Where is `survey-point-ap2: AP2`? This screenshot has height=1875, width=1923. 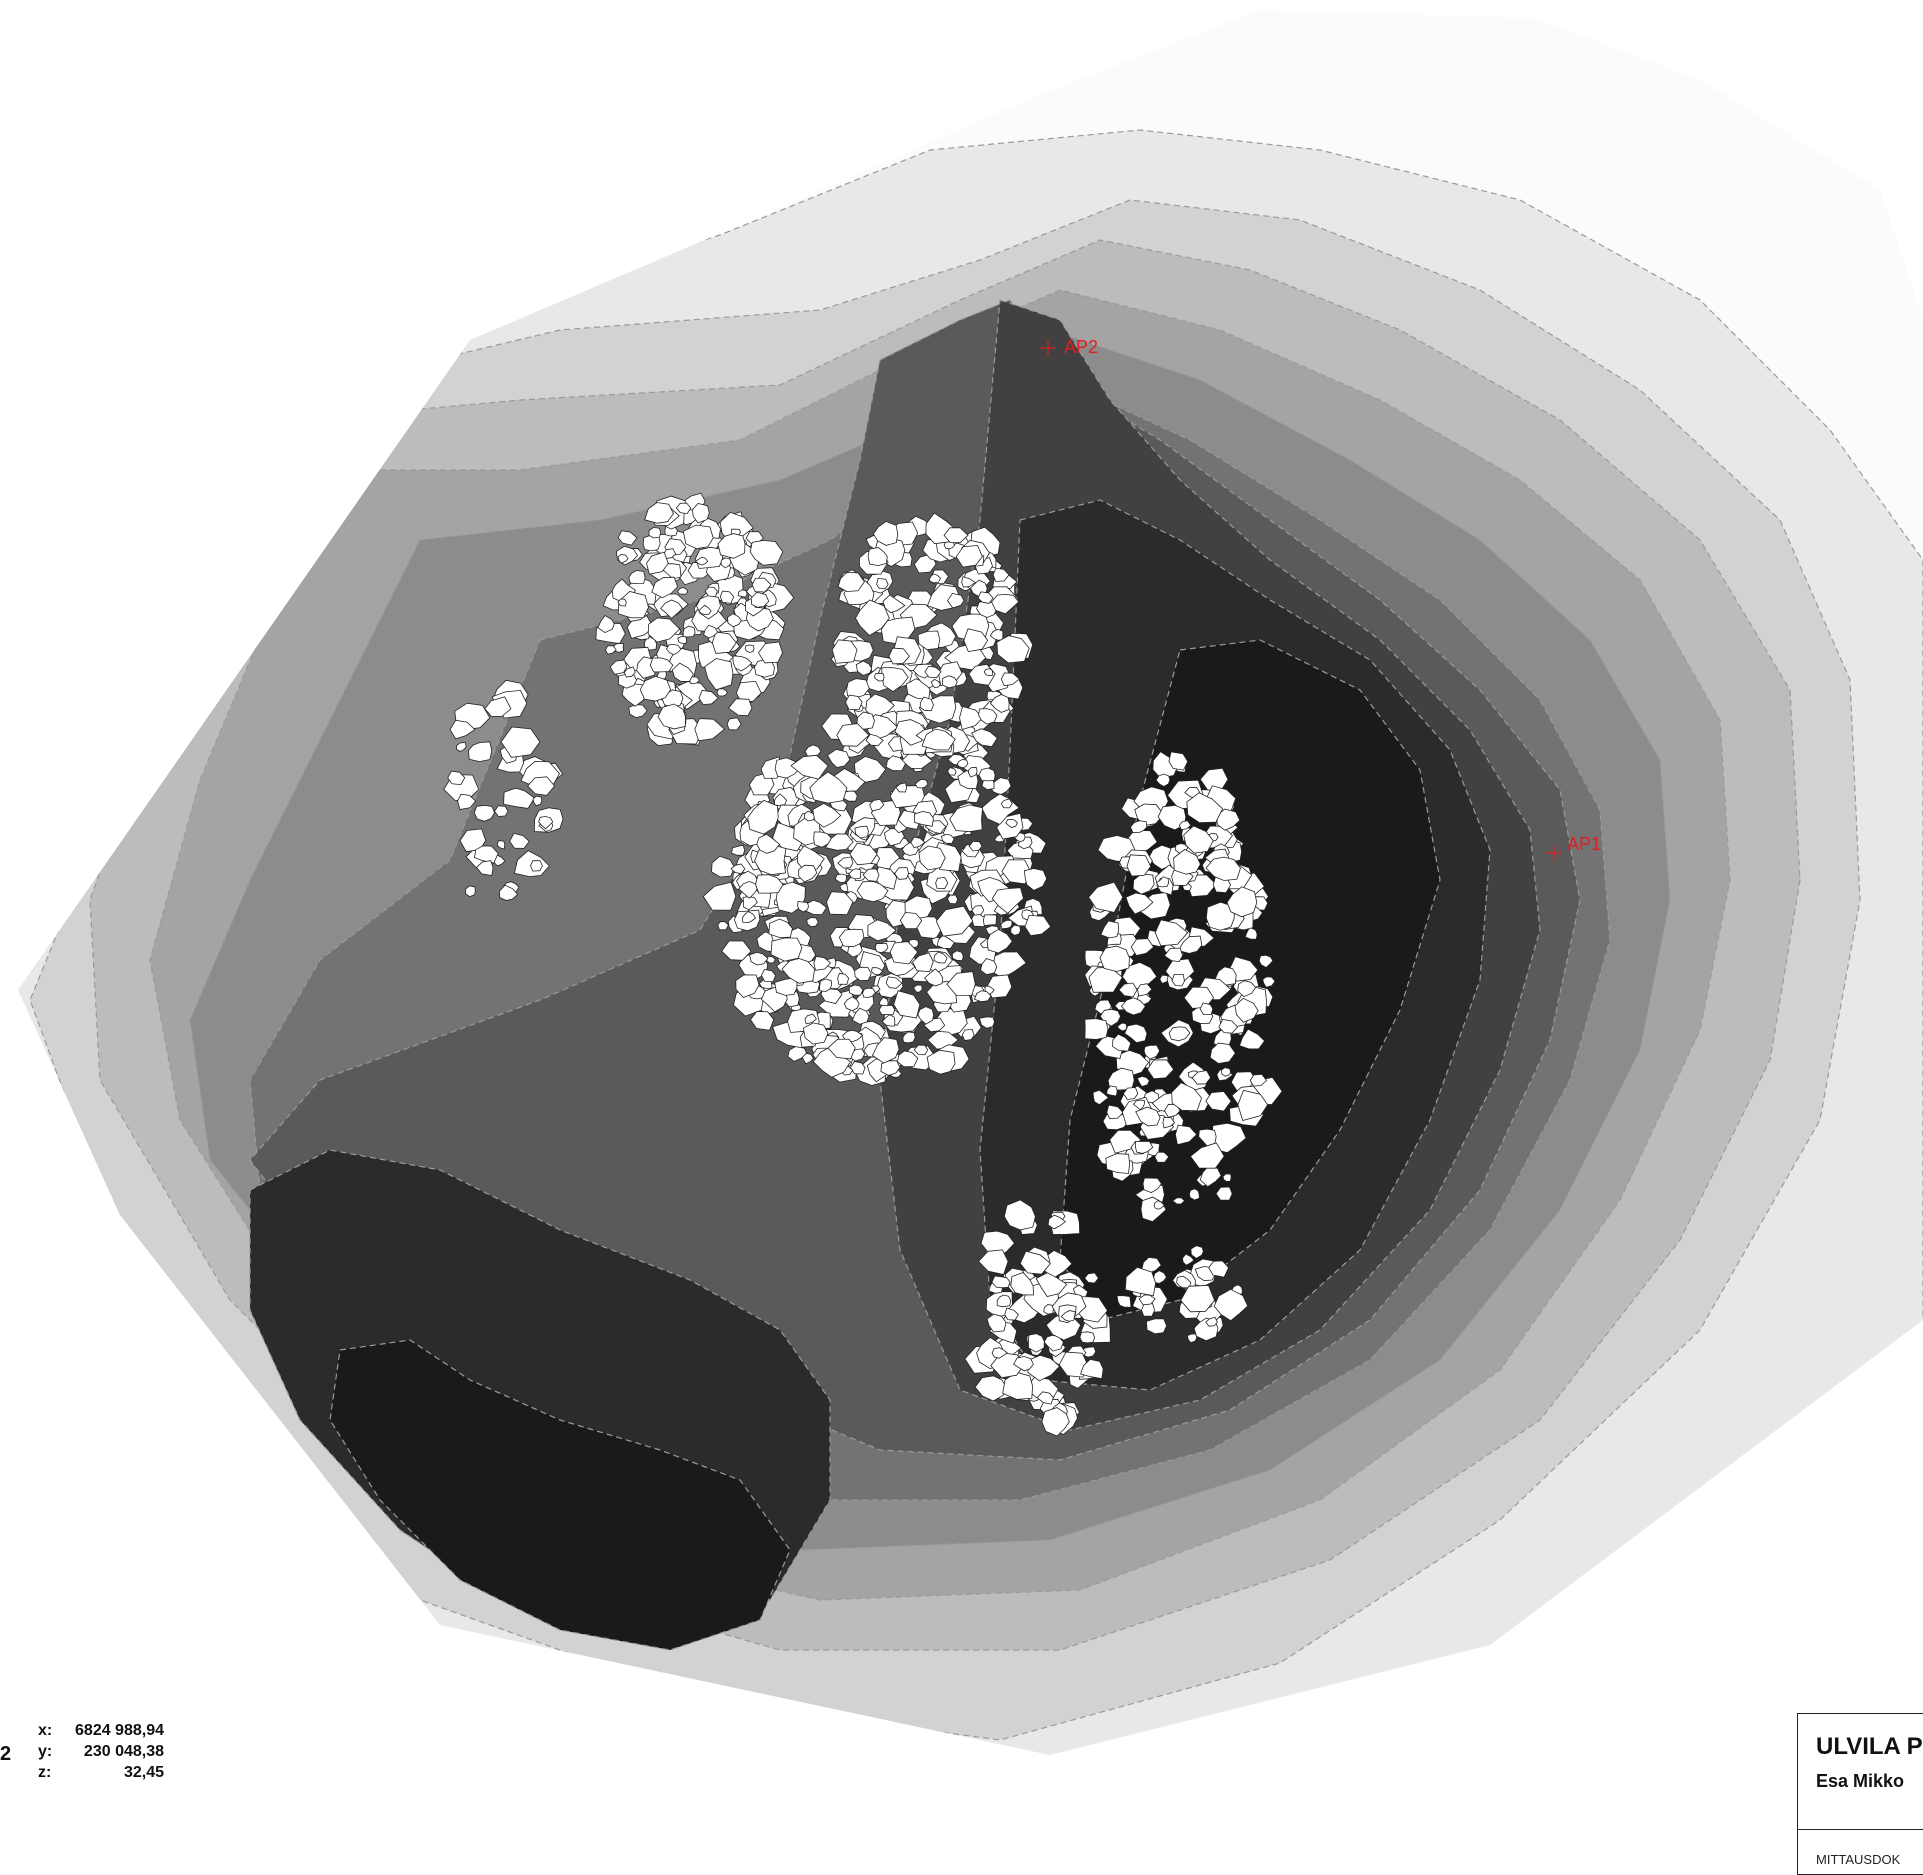
survey-point-ap2: AP2 is located at coordinates (1069, 347).